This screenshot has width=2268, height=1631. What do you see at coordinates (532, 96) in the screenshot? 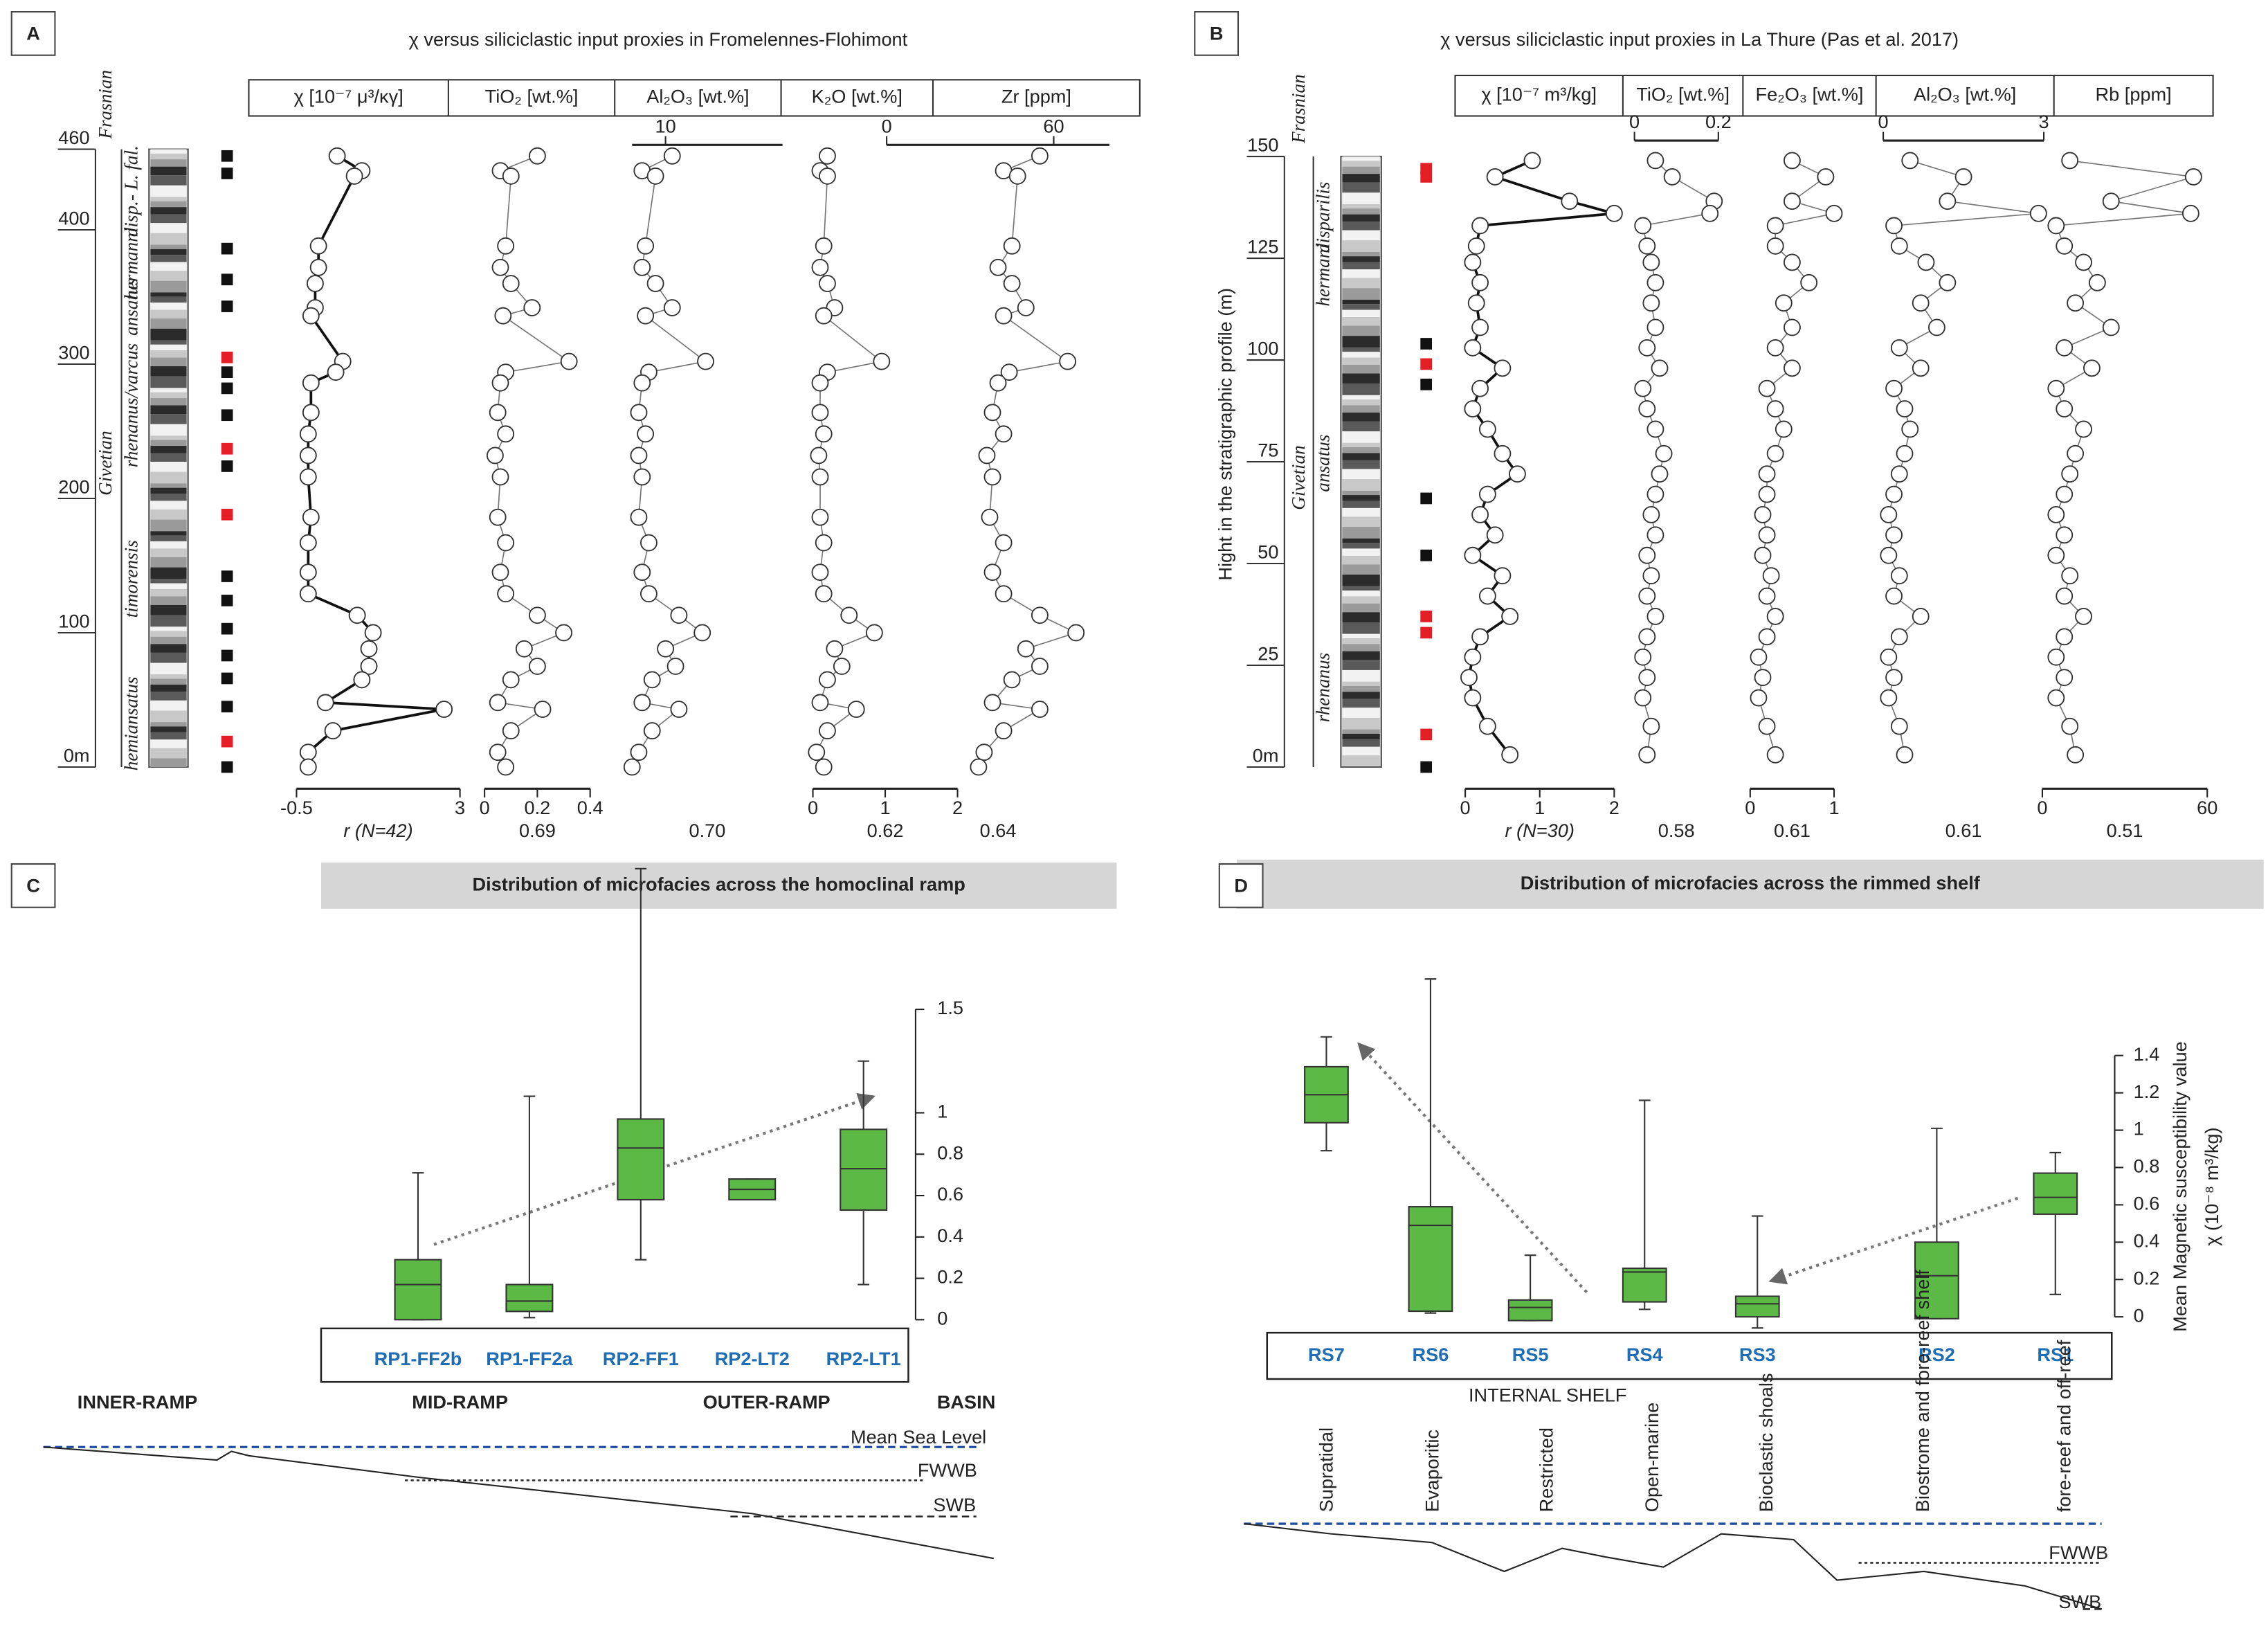
I see `column-header: TiO₂ [wt.%]` at bounding box center [532, 96].